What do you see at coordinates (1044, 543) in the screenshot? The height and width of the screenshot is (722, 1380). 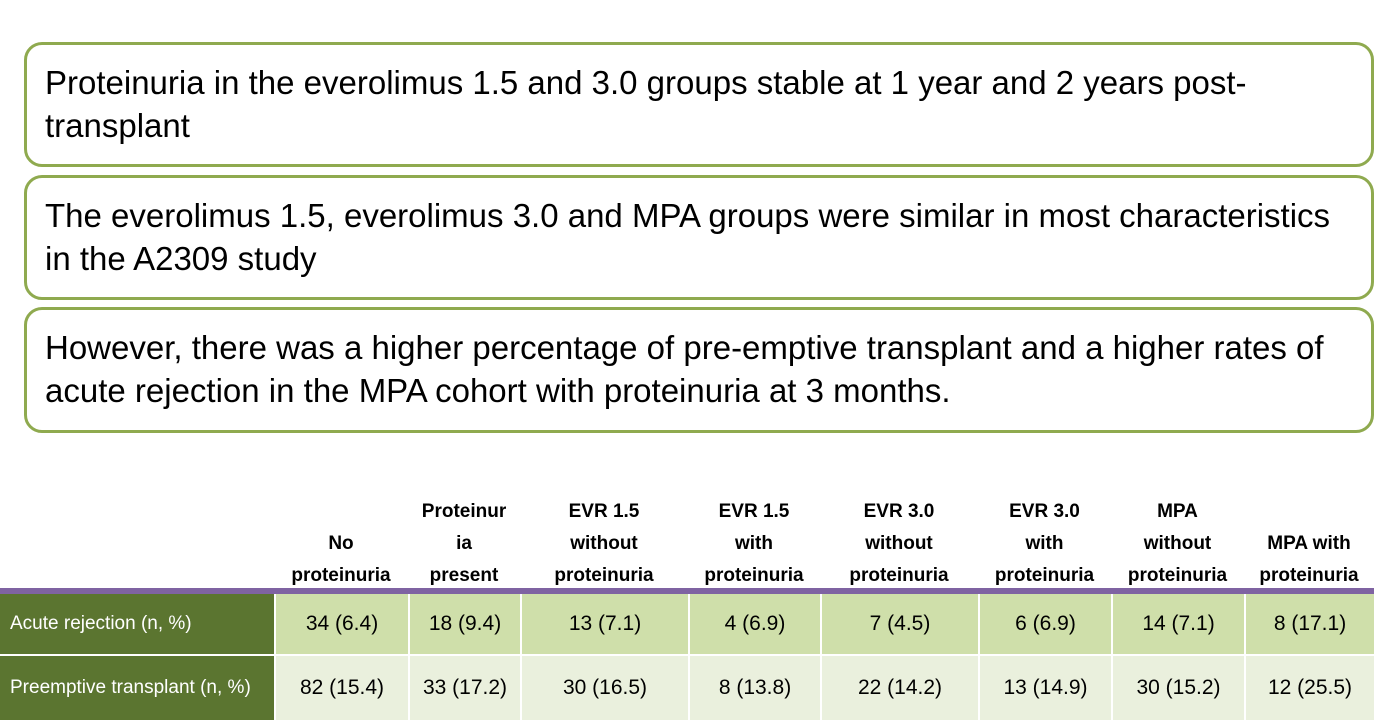 I see `column-header: EVR 3.0 with proteinuria` at bounding box center [1044, 543].